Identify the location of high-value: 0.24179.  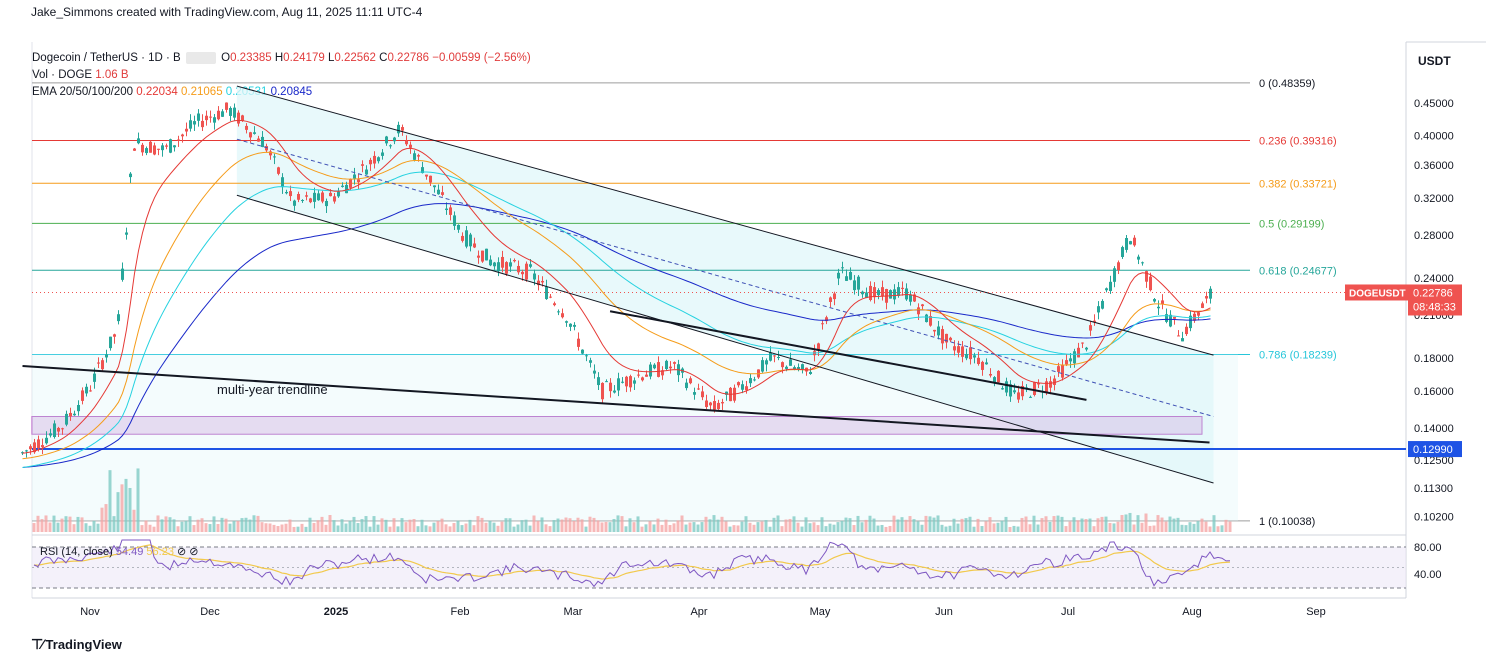
(304, 58).